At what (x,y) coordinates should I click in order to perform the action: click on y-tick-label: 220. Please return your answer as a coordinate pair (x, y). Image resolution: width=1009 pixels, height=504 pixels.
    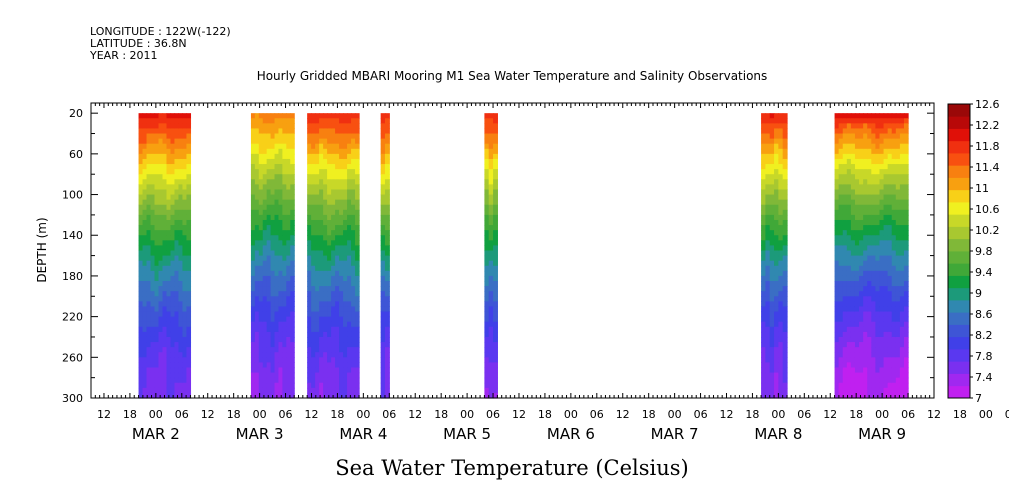
    Looking at the image, I should click on (72, 317).